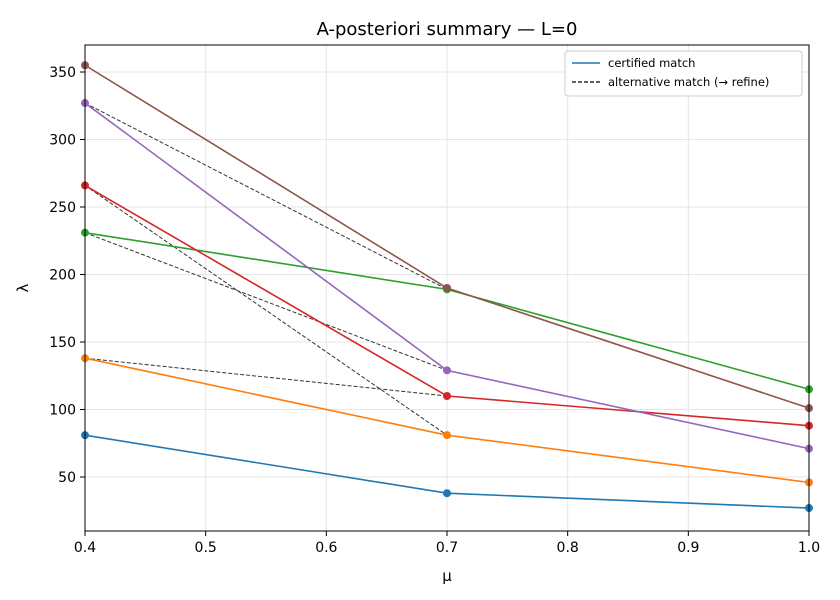  I want to click on y-axis-label: λ, so click(23, 287).